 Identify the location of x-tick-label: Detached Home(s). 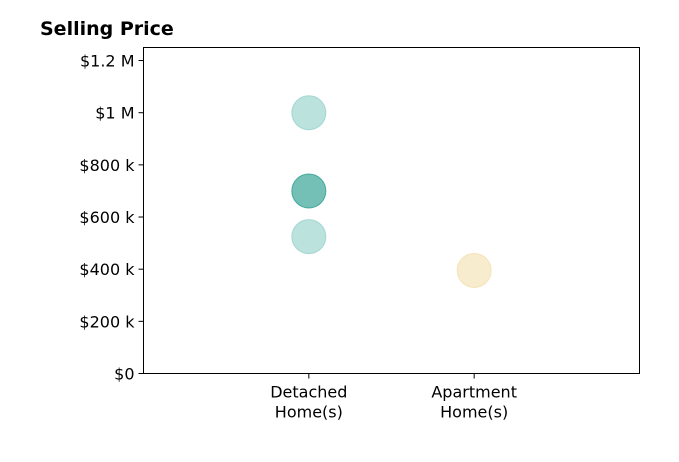
(308, 402).